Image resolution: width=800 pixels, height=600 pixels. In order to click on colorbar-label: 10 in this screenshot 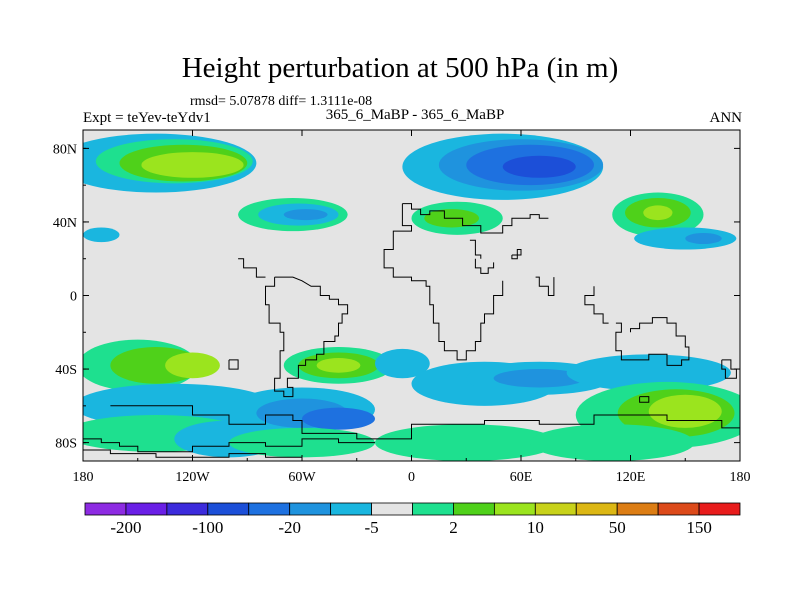, I will do `click(535, 527)`.